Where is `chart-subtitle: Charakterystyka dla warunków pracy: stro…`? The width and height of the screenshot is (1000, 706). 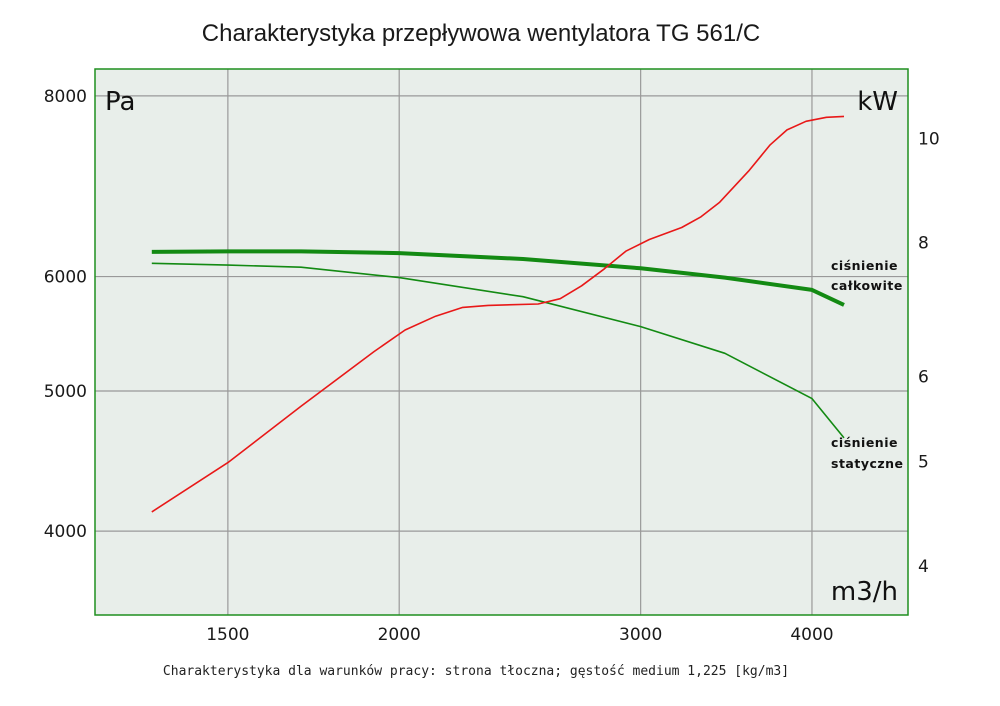
chart-subtitle: Charakterystyka dla warunków pracy: stro… is located at coordinates (476, 671).